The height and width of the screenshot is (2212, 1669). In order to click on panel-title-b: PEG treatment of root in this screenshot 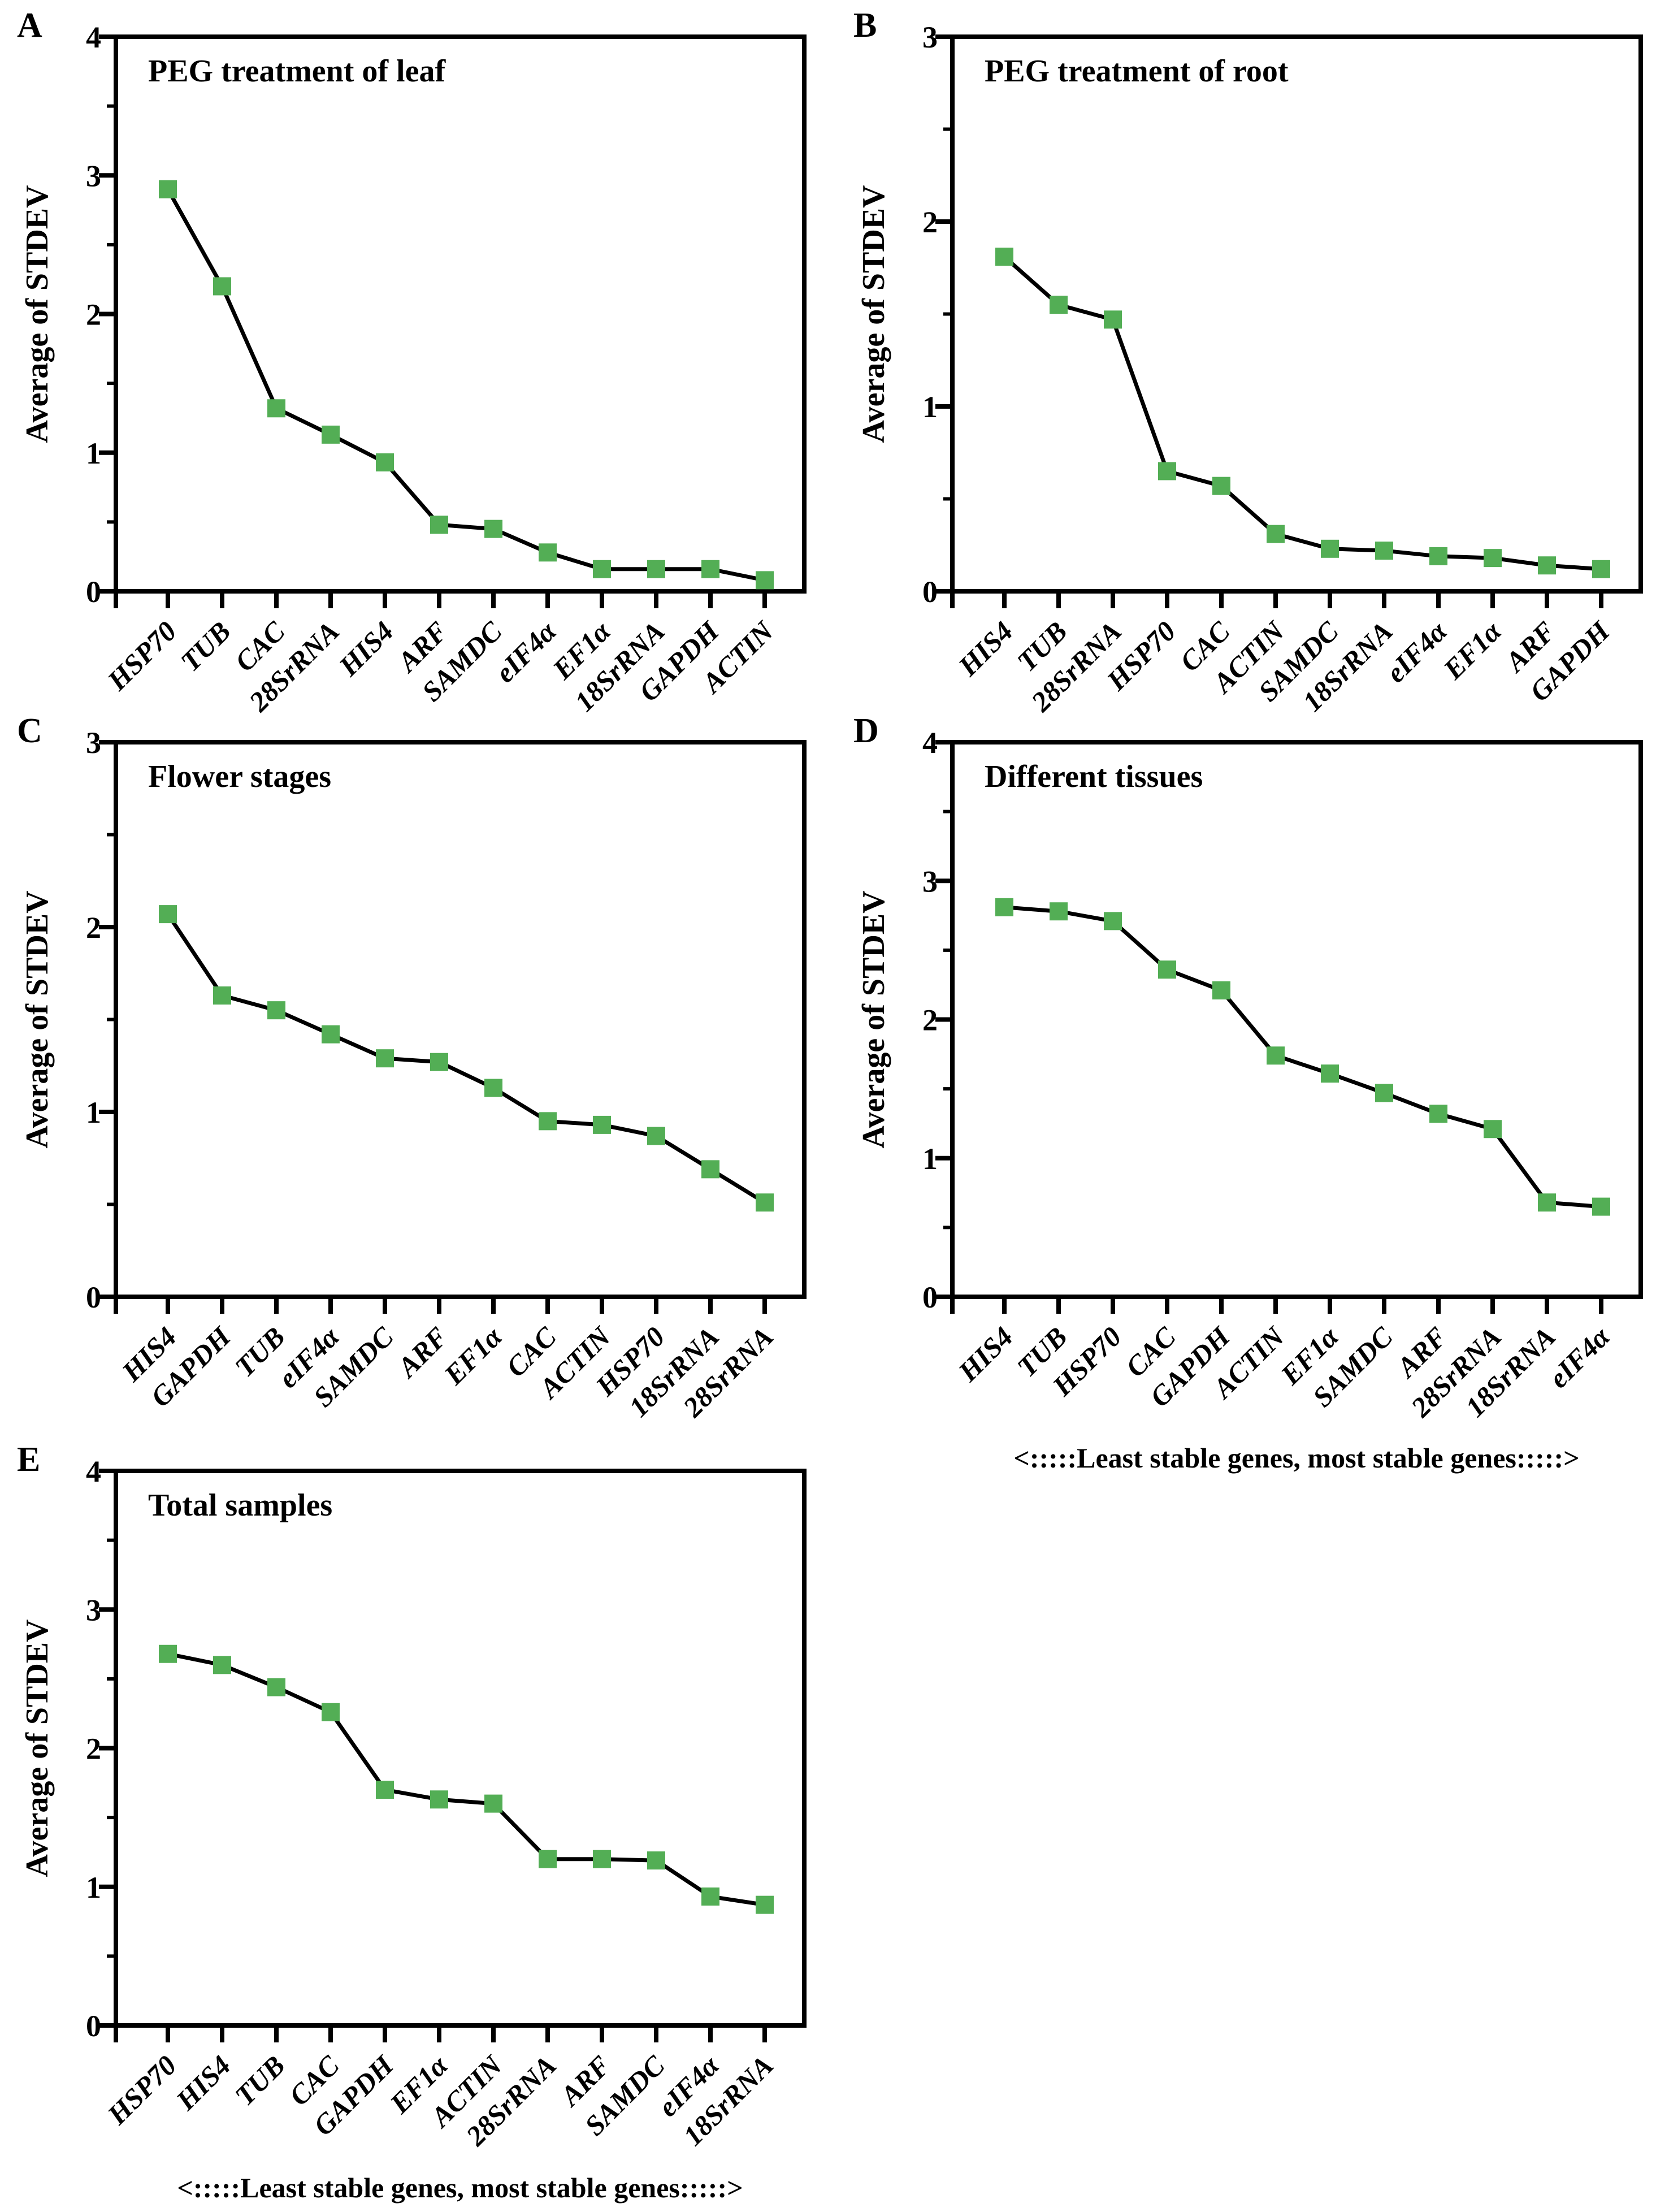, I will do `click(1137, 71)`.